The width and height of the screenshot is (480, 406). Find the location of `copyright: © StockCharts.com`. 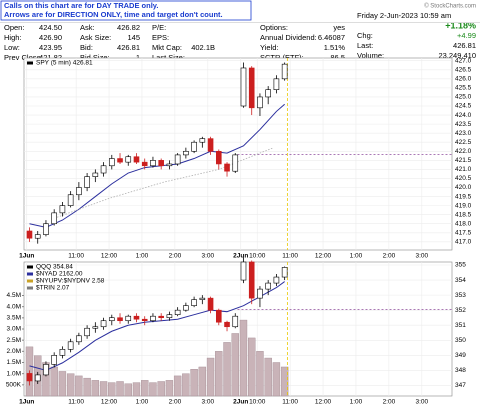

copyright: © StockCharts.com is located at coordinates (450, 6).